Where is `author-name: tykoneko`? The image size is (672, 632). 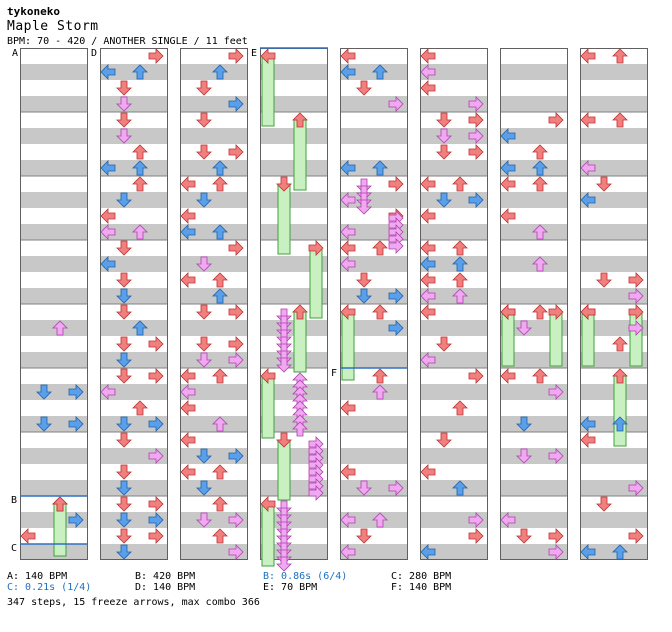
author-name: tykoneko is located at coordinates (33, 11).